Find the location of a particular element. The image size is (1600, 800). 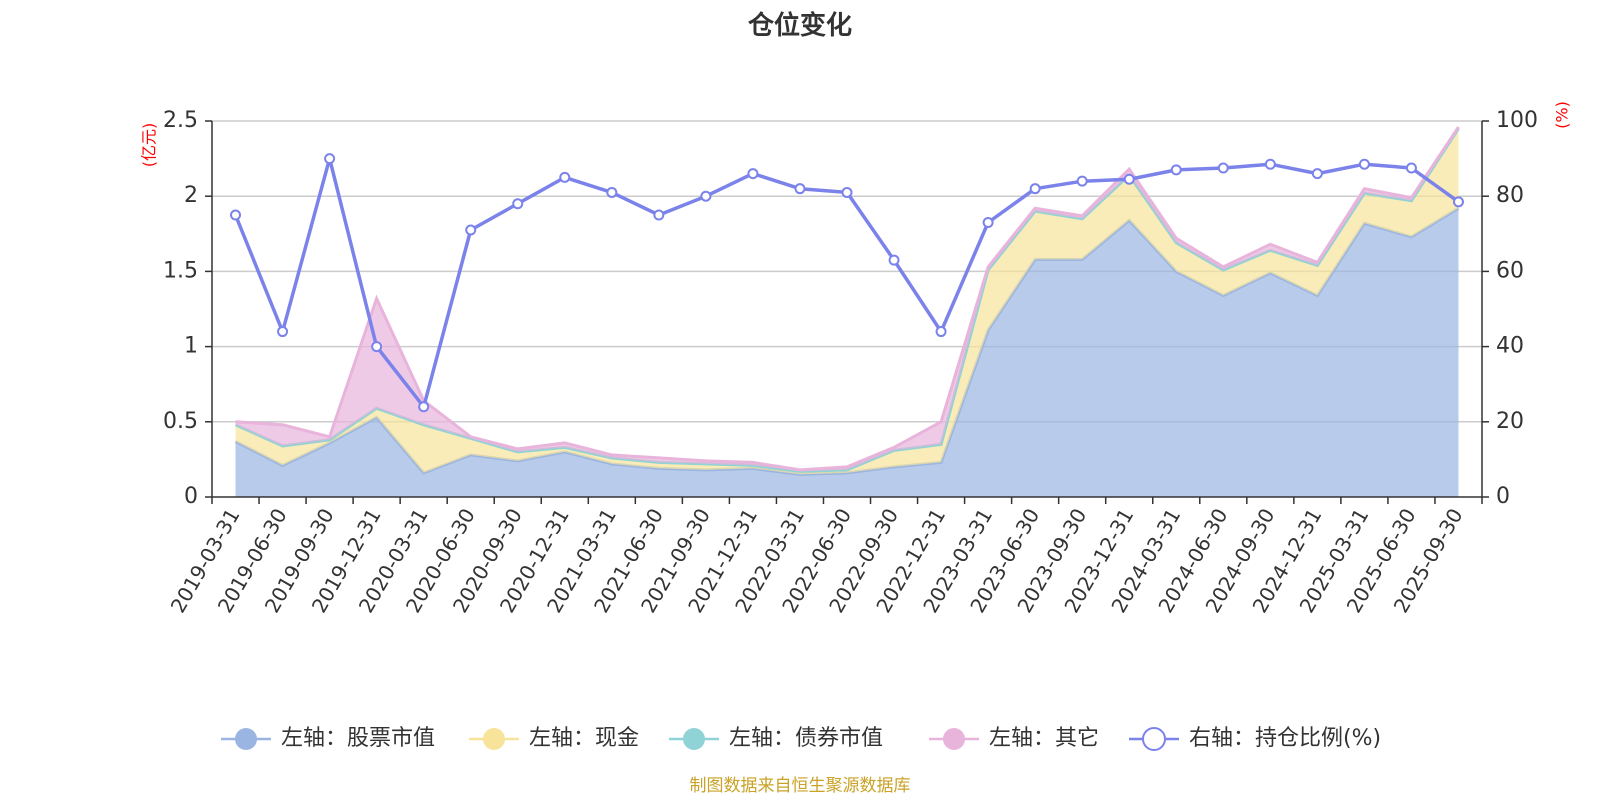

right-axis-tick-label: 100 is located at coordinates (1517, 120).